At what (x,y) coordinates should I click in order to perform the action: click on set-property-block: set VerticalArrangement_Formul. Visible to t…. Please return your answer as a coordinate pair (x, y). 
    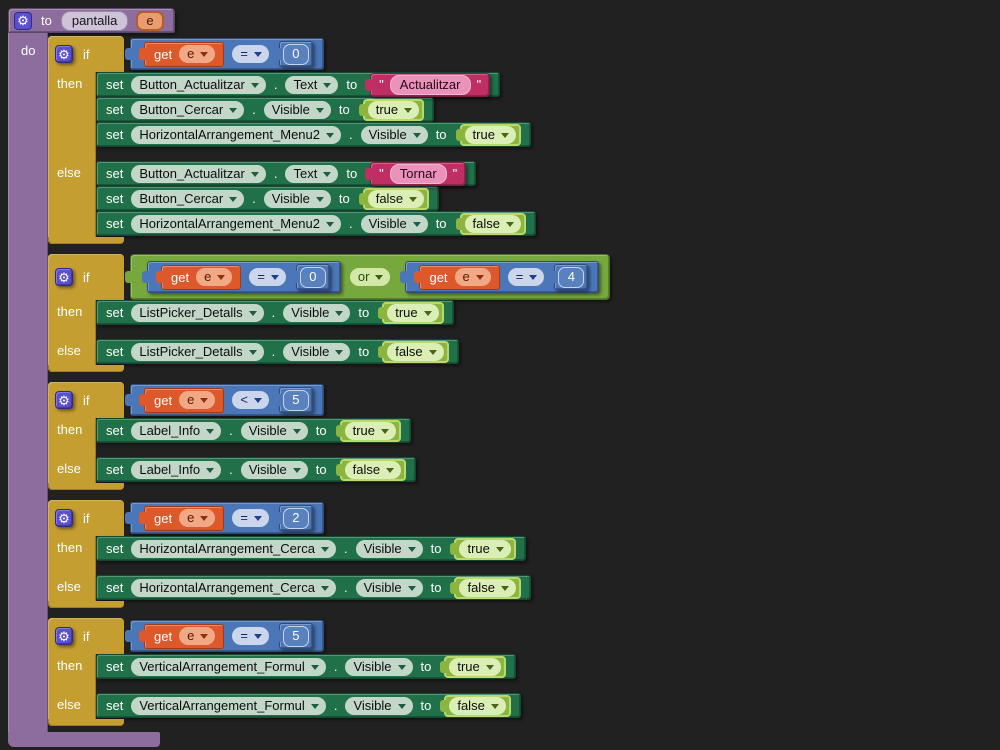
    Looking at the image, I should click on (306, 666).